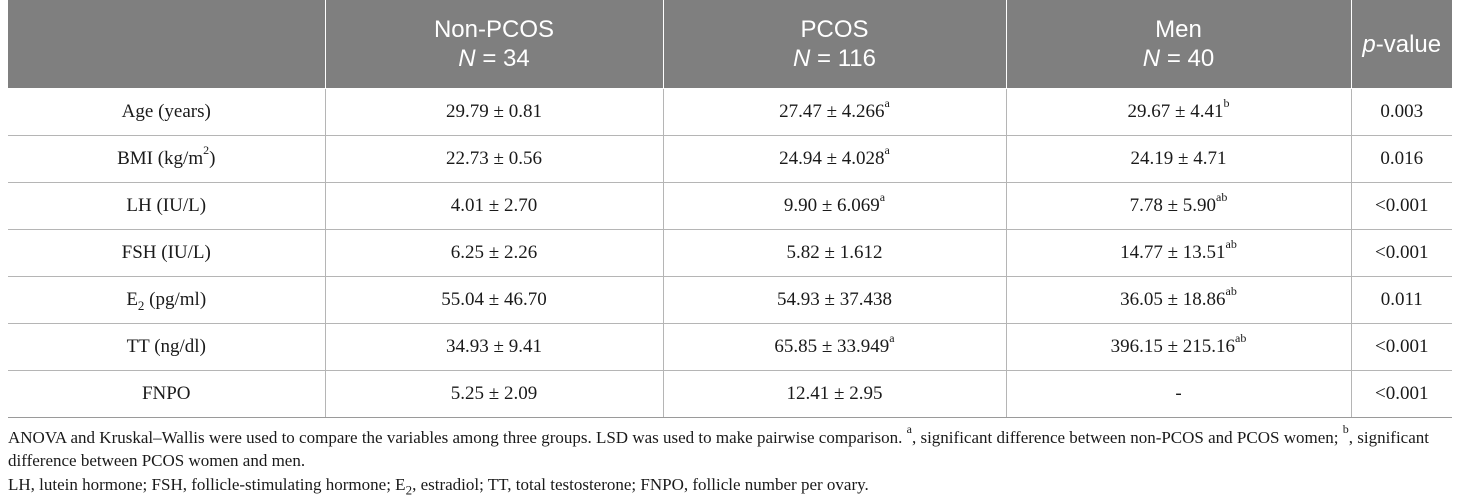 The width and height of the screenshot is (1460, 503). I want to click on p-value: 0.011, so click(1401, 300).